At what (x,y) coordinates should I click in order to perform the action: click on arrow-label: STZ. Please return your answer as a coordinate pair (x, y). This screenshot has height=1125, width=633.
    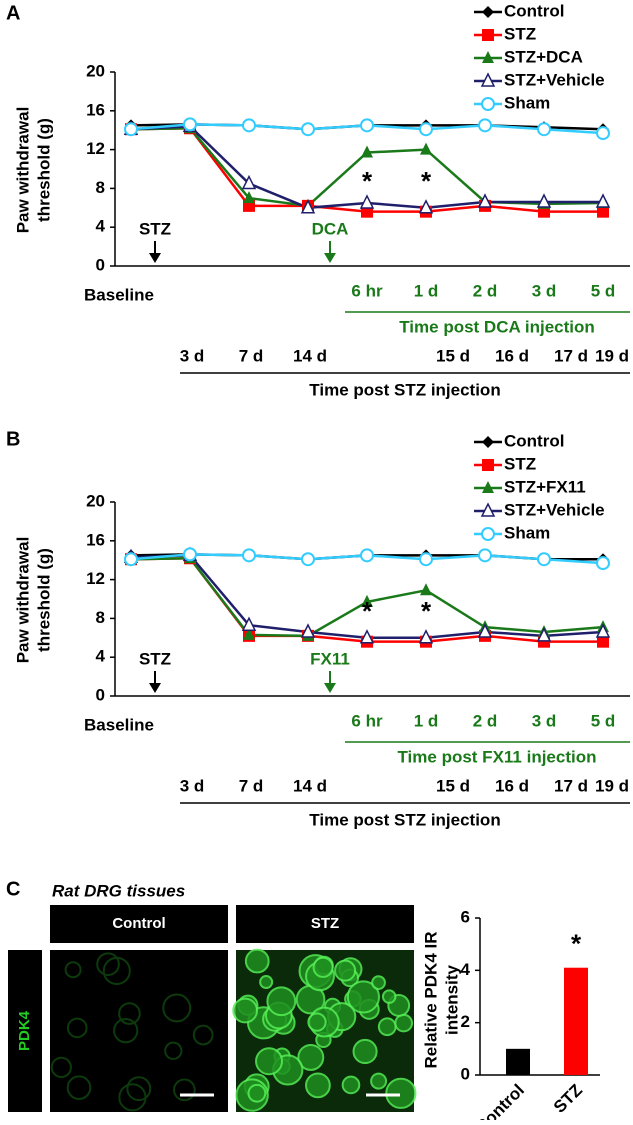
    Looking at the image, I should click on (155, 228).